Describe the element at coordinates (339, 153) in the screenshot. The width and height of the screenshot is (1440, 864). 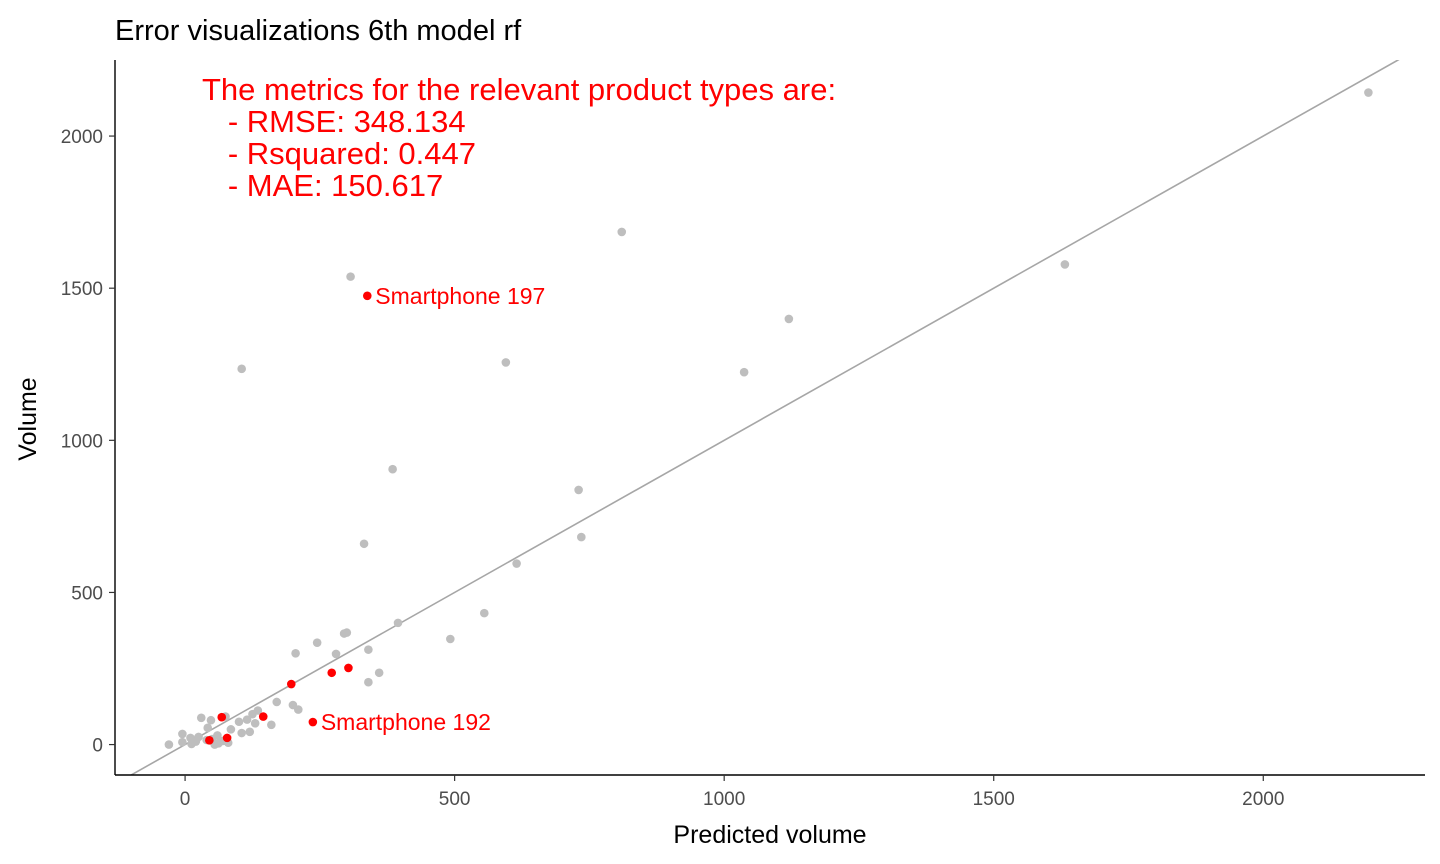
I see `metrics-line: - Rsquared: 0.447` at that location.